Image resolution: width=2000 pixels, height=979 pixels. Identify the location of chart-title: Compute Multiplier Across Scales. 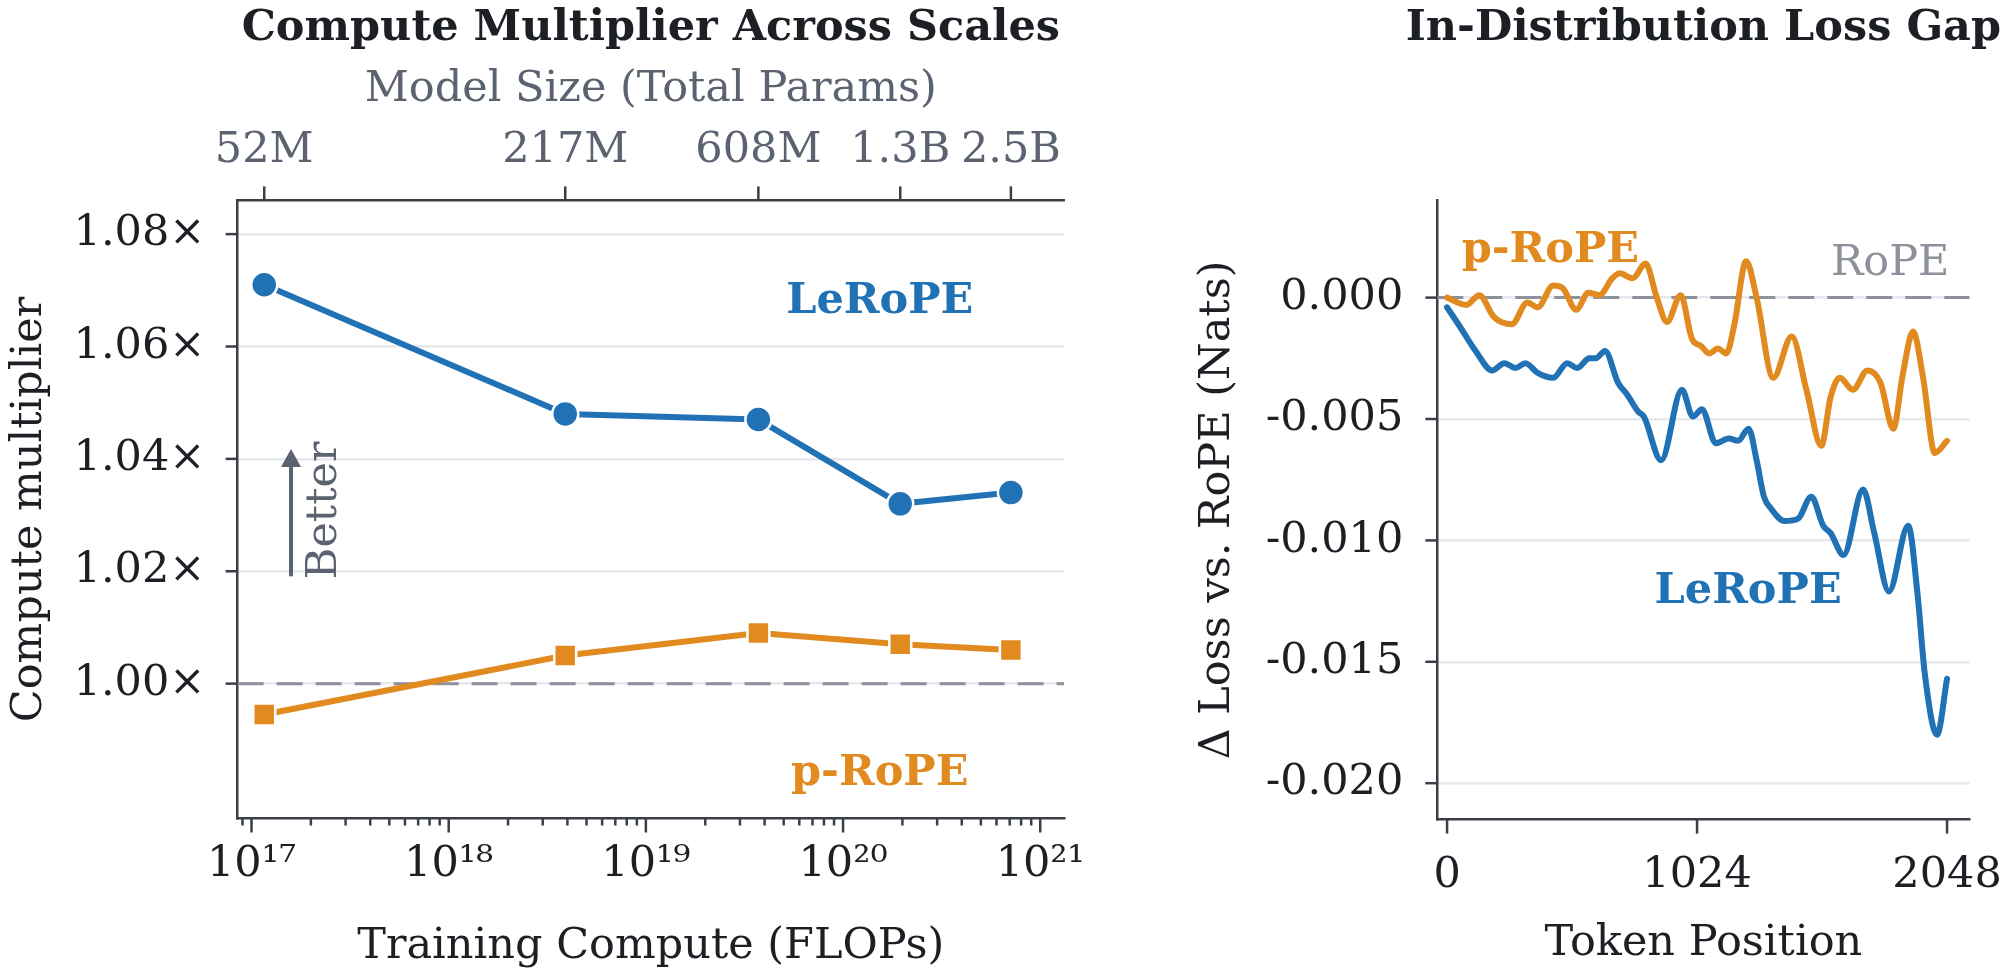
(650, 25).